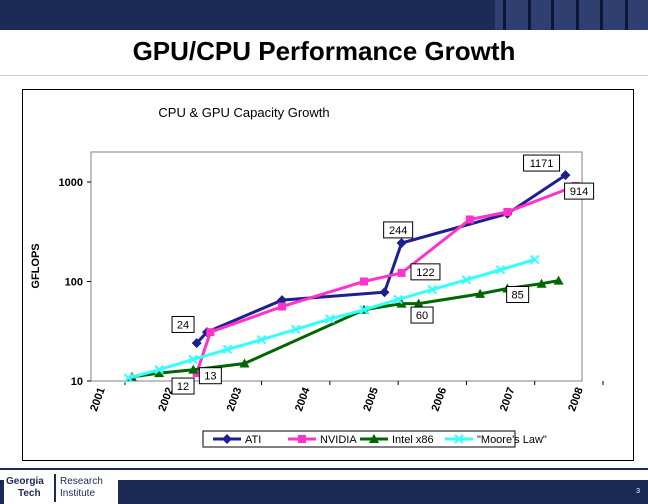  I want to click on data-label: 60, so click(422, 315).